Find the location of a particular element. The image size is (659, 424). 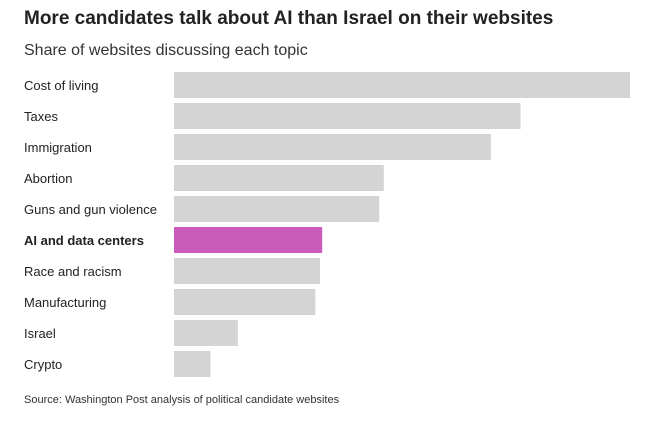

category-label: Guns and gun violence is located at coordinates (90, 209).